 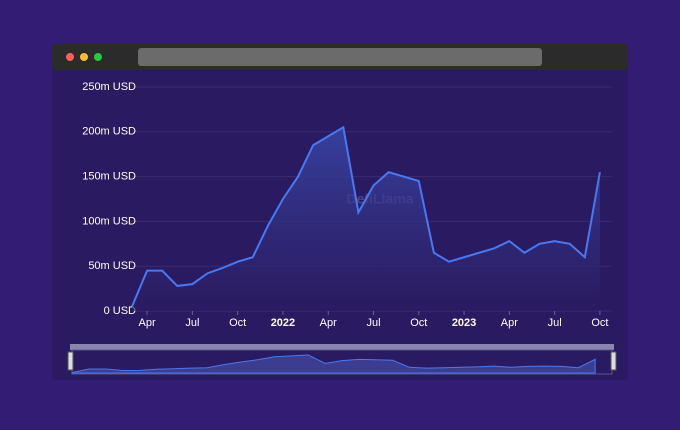 I want to click on y-tick-label: 50m USD, so click(x=112, y=266).